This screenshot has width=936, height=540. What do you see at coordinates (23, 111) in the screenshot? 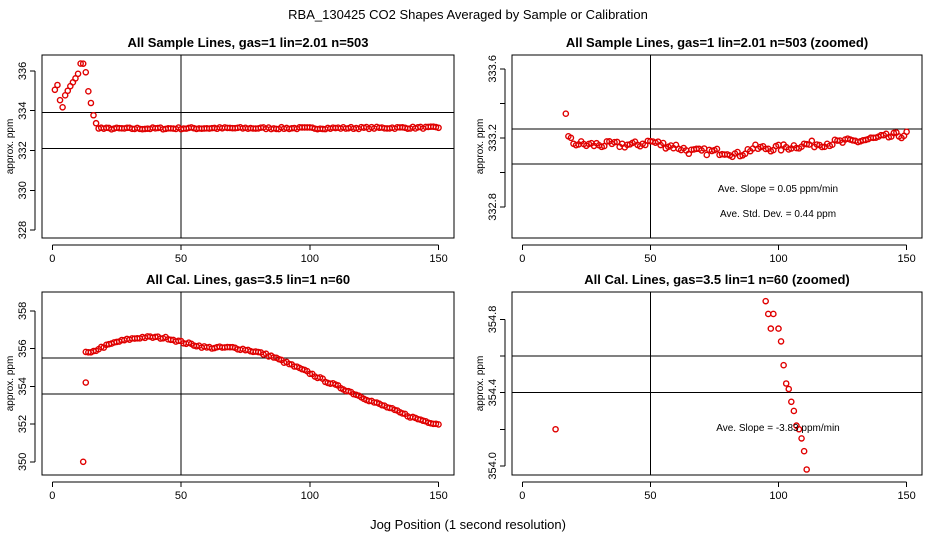
I see `y-tick-label: 334` at bounding box center [23, 111].